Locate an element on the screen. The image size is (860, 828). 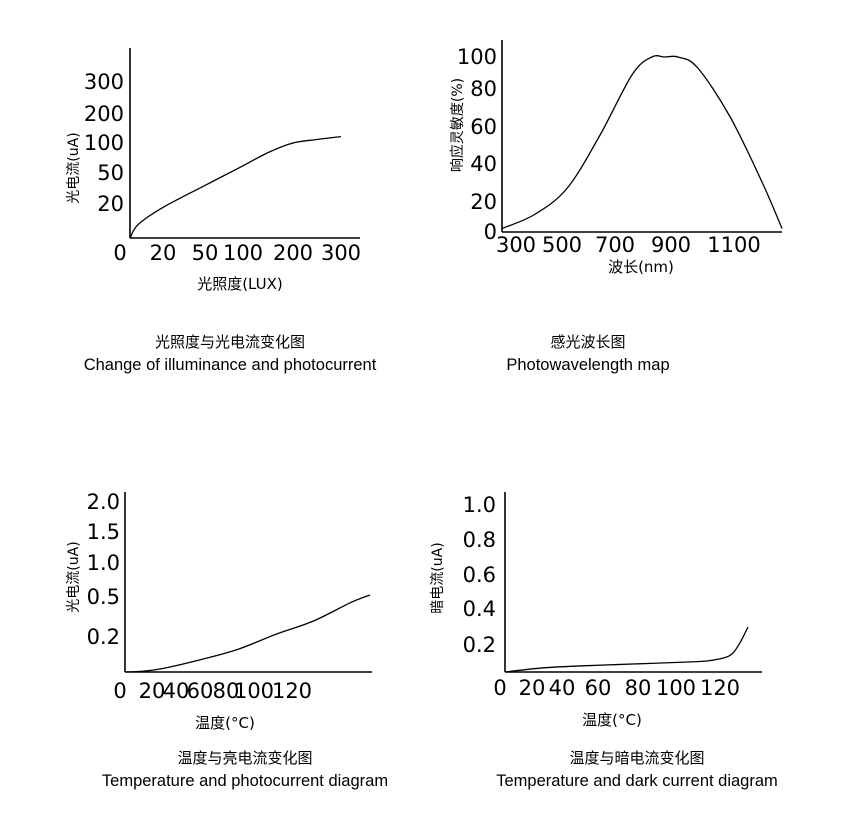
y-tick-label: 1.5 is located at coordinates (103, 532).